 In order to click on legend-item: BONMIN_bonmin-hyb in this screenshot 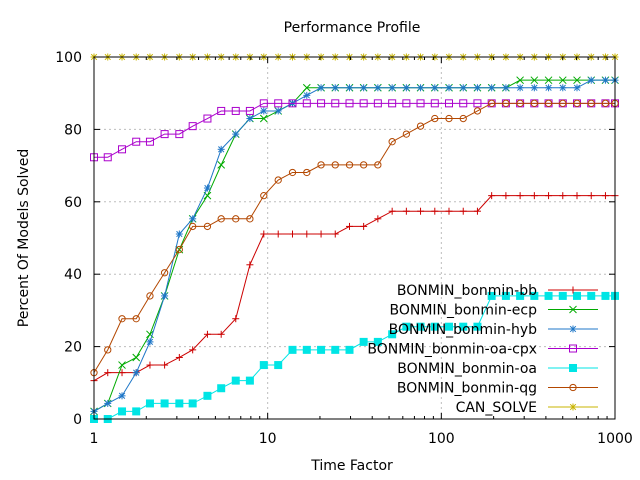, I will do `click(493, 330)`.